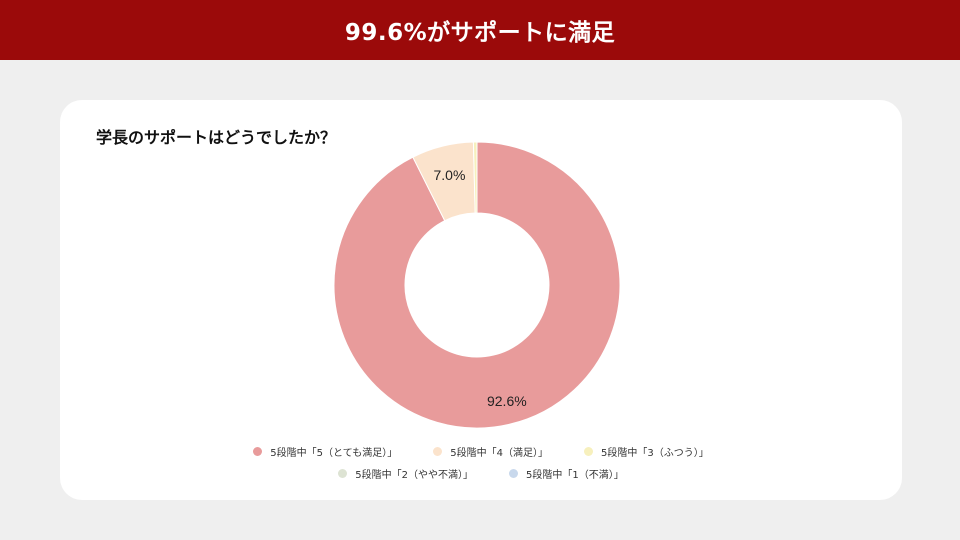 The image size is (960, 540). I want to click on legend-item: 5段階中「3（ふつう）」, so click(646, 451).